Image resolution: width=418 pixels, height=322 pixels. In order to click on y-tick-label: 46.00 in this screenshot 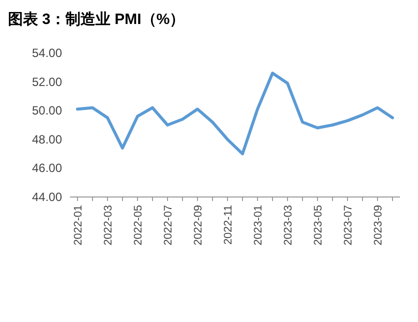, I will do `click(47, 168)`.